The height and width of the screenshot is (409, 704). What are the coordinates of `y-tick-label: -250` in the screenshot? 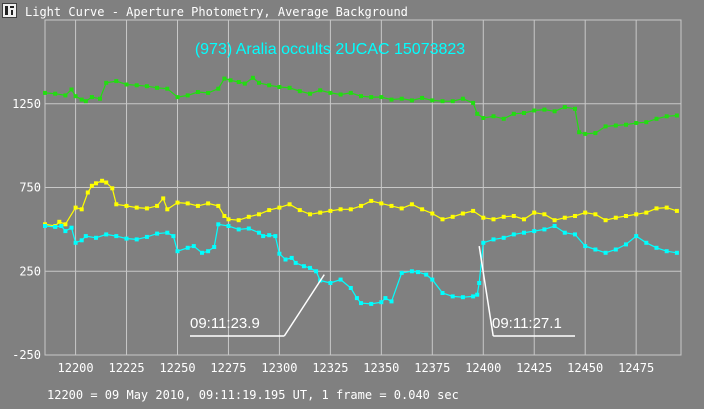 It's located at (26, 355).